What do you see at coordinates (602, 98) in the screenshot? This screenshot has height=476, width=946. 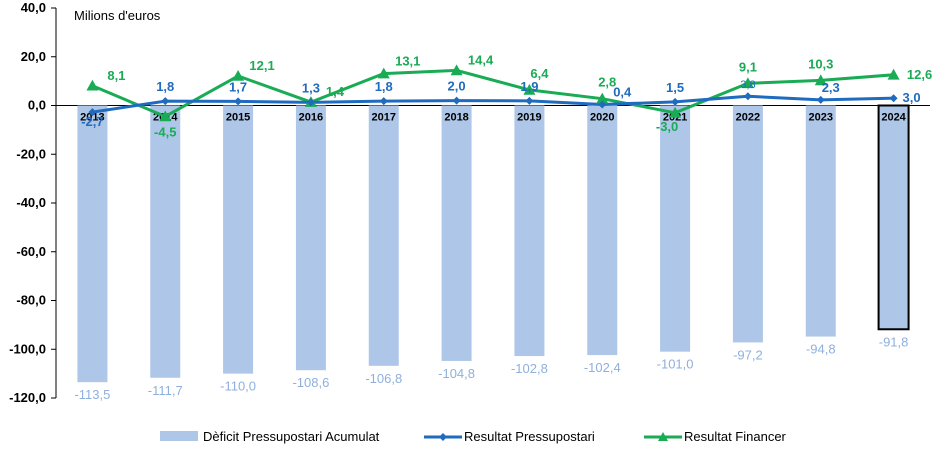 I see `marker-financer-2020` at bounding box center [602, 98].